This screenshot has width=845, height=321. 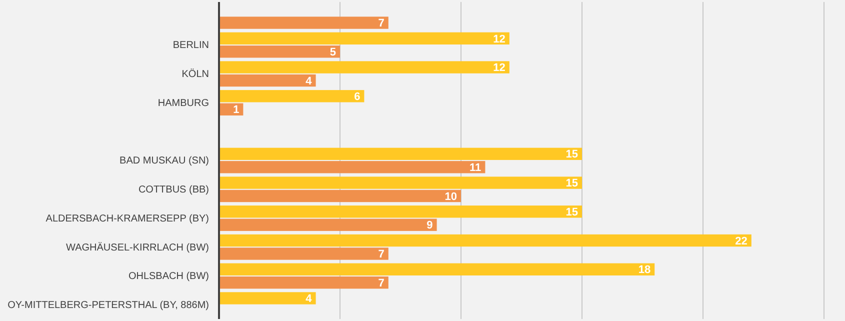 What do you see at coordinates (168, 276) in the screenshot?
I see `y-tick-label: OHLSBACH (BW)` at bounding box center [168, 276].